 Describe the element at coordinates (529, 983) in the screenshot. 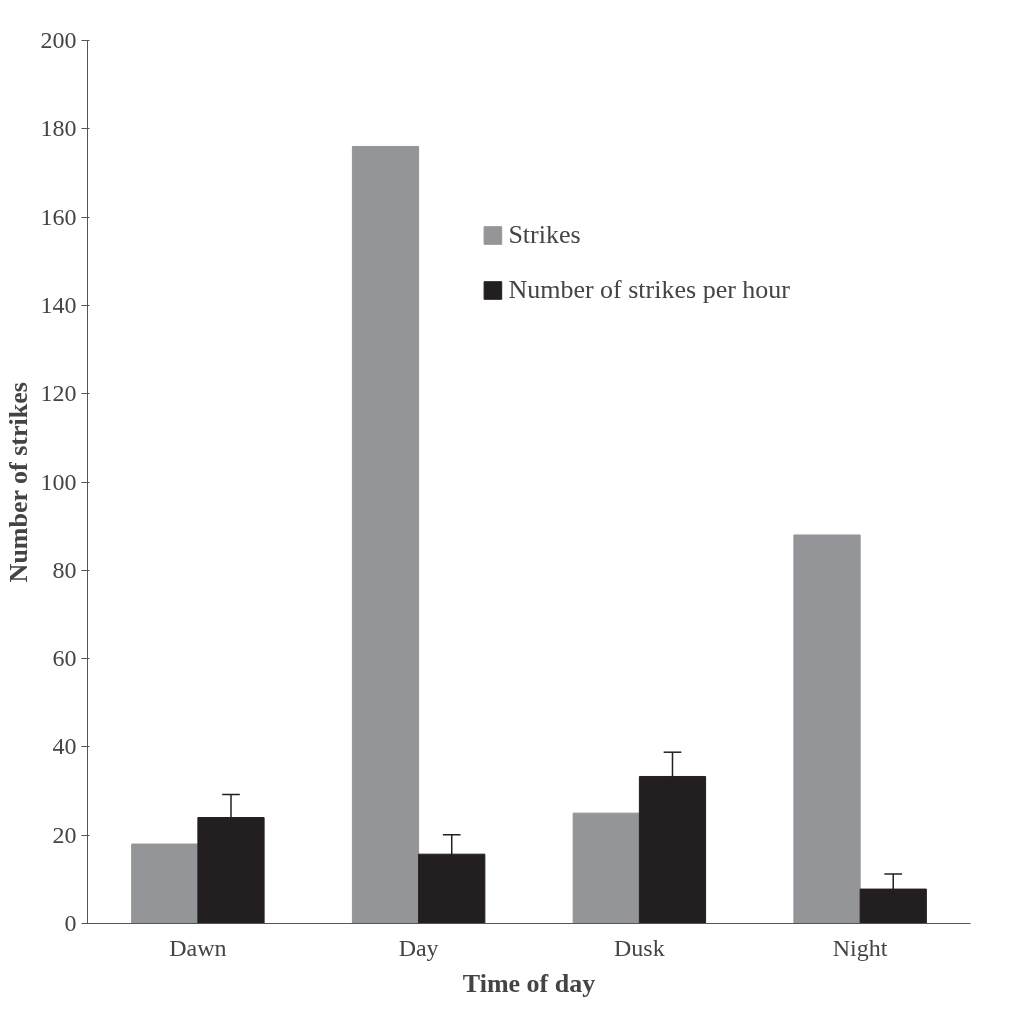

I see `x-axis-title: Time of day` at that location.